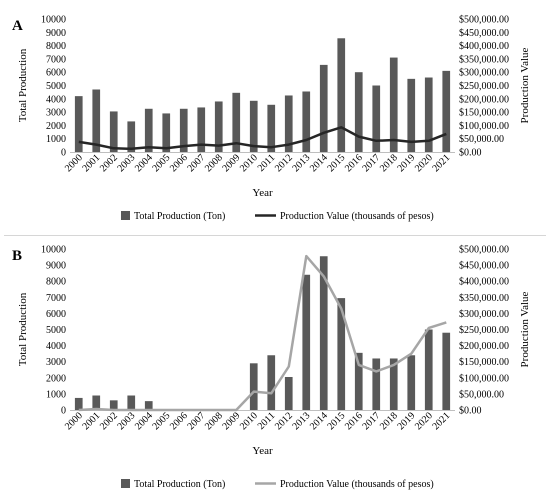  I want to click on line-production-value, so click(262, 138).